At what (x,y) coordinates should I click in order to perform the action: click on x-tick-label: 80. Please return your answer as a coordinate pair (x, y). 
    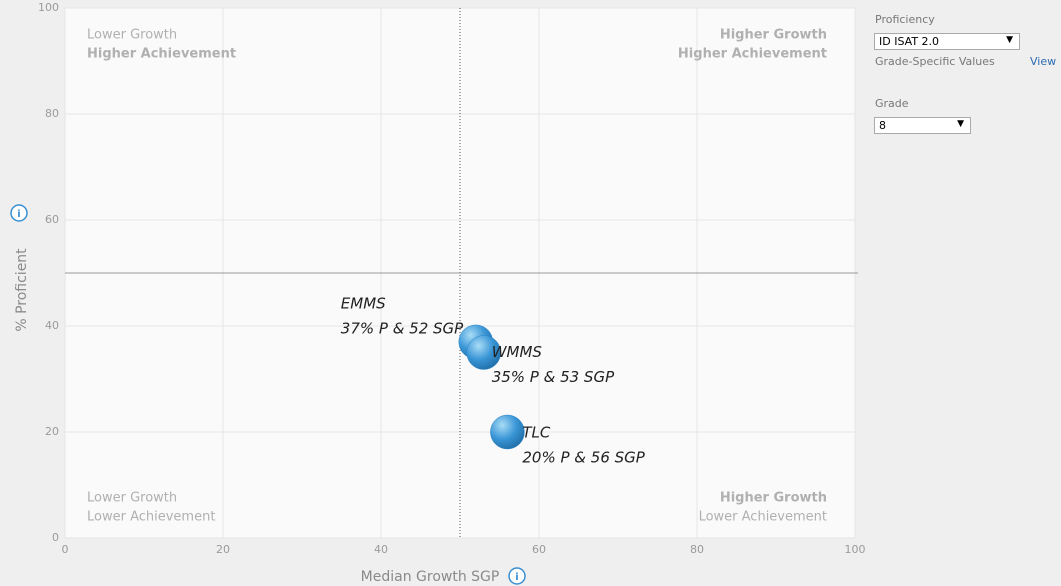
    Looking at the image, I should click on (697, 549).